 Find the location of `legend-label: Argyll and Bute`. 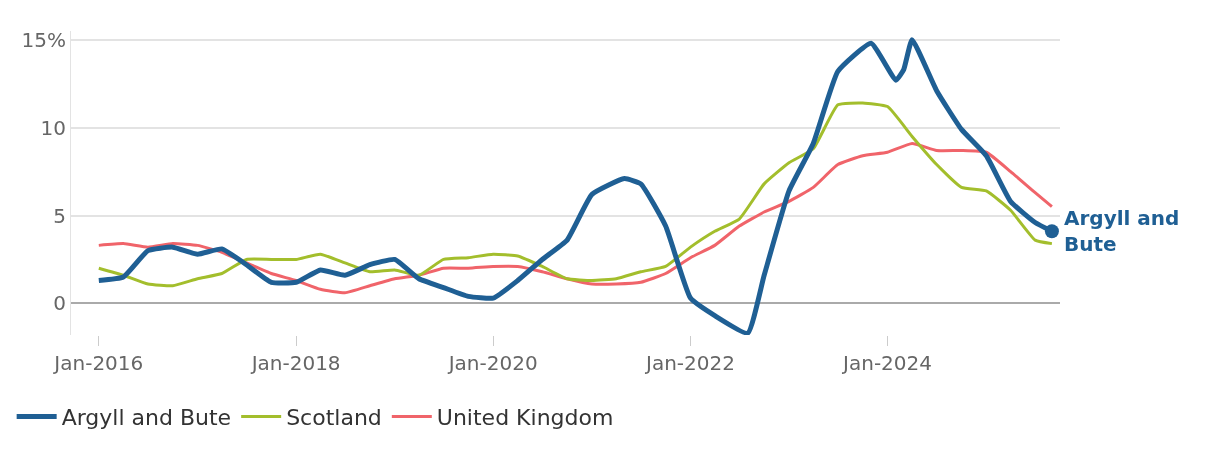

legend-label: Argyll and Bute is located at coordinates (146, 418).